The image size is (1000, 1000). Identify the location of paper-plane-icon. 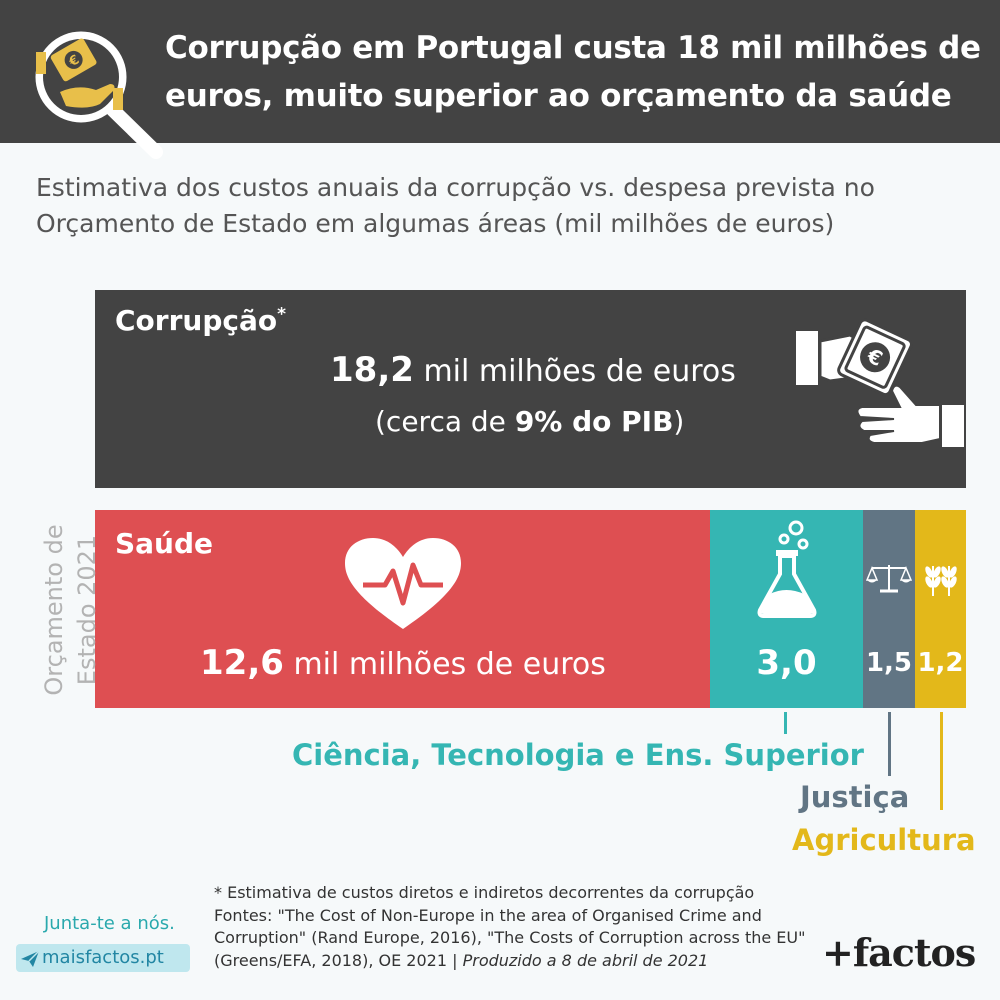
(30, 958).